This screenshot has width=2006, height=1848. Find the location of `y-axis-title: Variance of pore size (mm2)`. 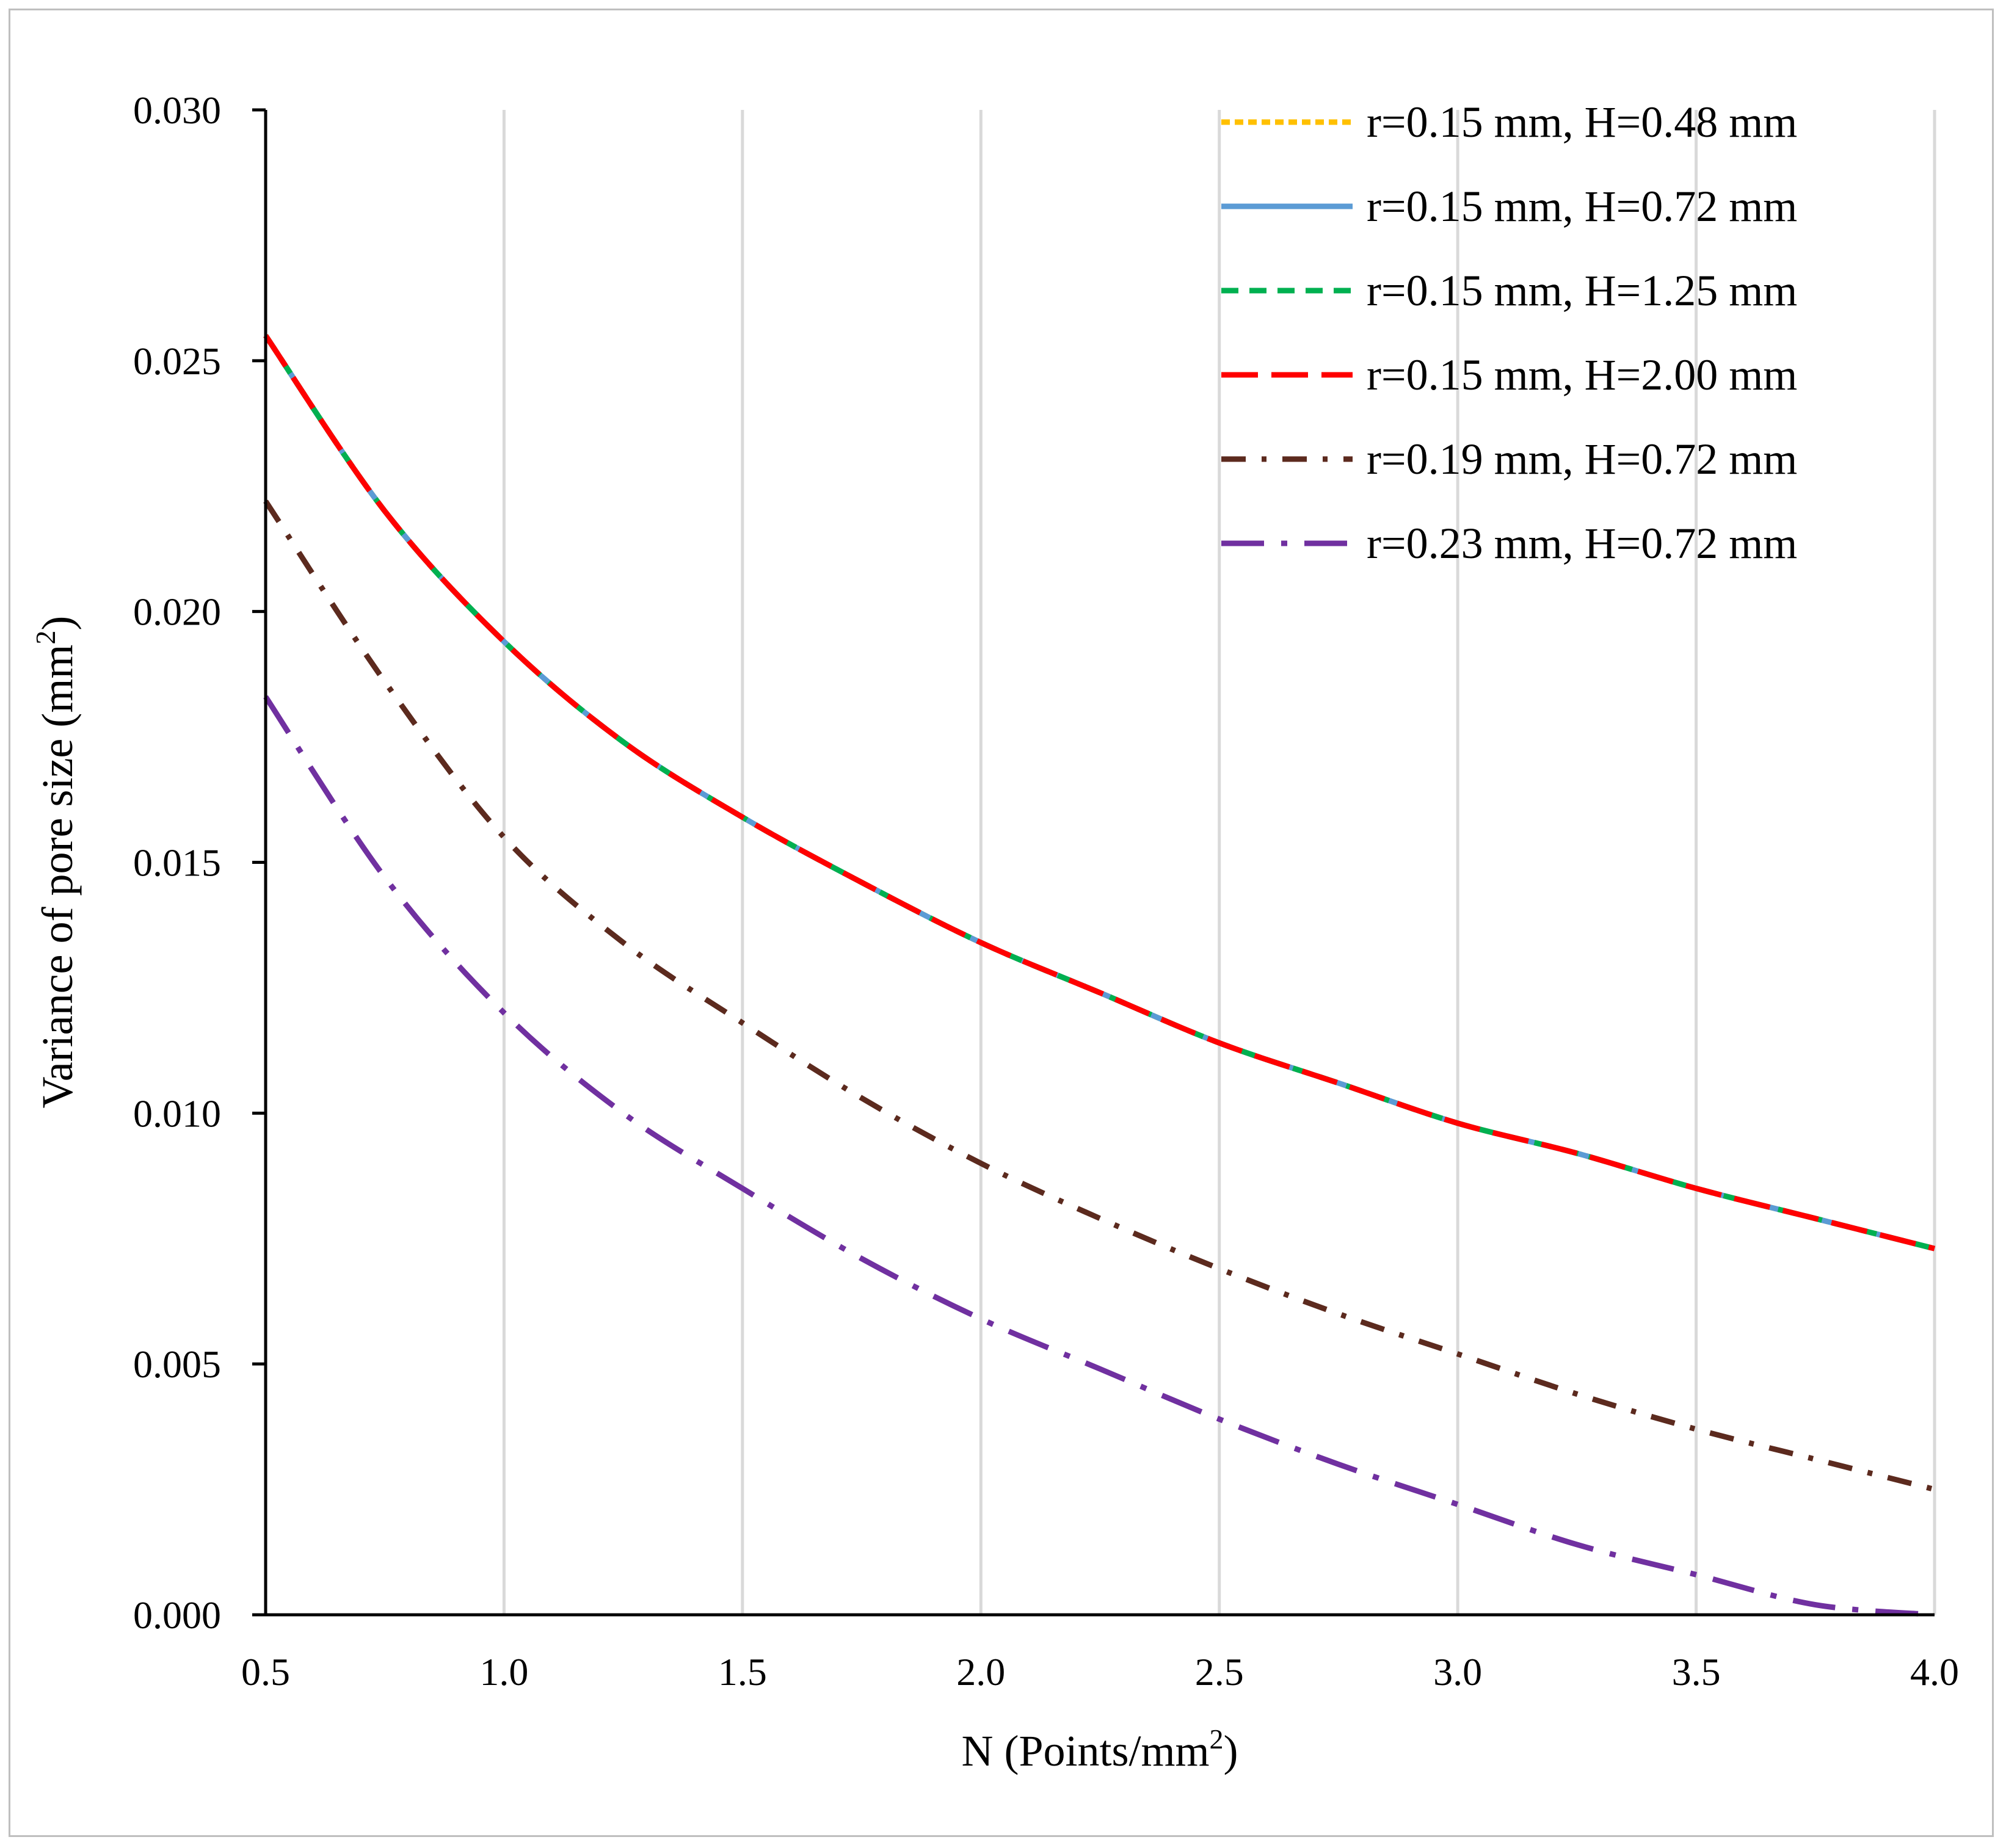

y-axis-title: Variance of pore size (mm2) is located at coordinates (56, 862).